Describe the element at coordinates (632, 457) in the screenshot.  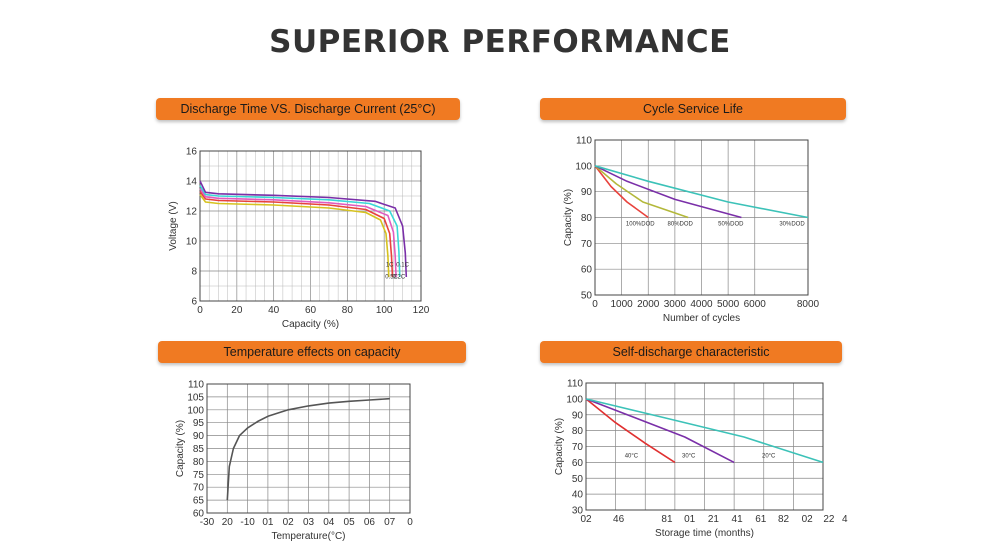
I see `series-annotation: 40°C` at that location.